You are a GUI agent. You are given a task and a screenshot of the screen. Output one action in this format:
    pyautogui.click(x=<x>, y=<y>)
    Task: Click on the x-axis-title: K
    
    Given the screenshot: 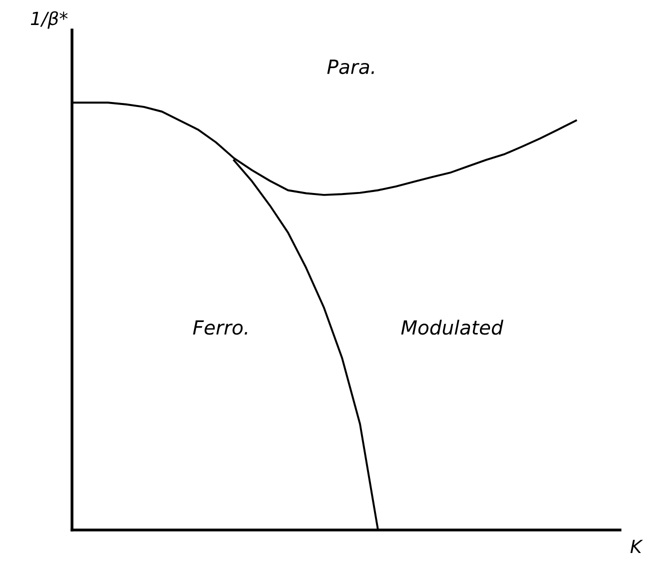 What is the action you would take?
    pyautogui.click(x=637, y=546)
    